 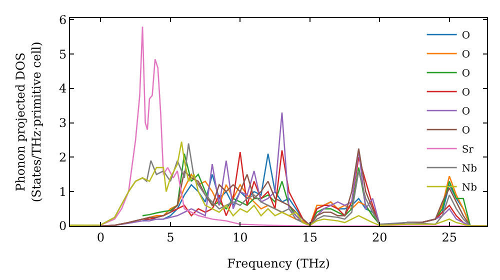 I want to click on y-tick-label: 1, so click(x=62, y=191).